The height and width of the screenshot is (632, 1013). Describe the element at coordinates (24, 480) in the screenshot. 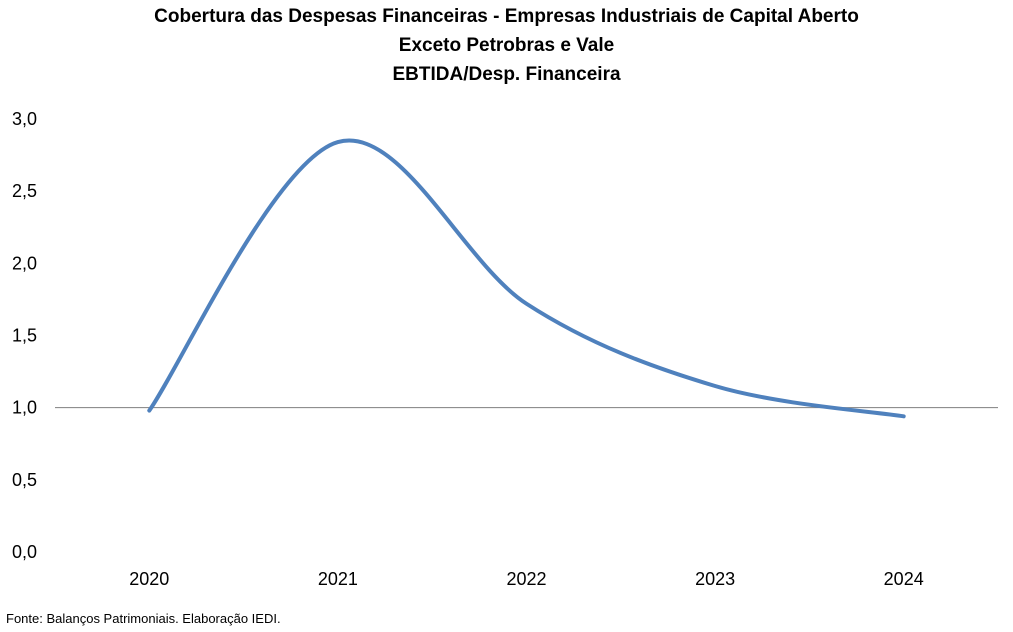

I see `y-tick-label: 0,5` at that location.